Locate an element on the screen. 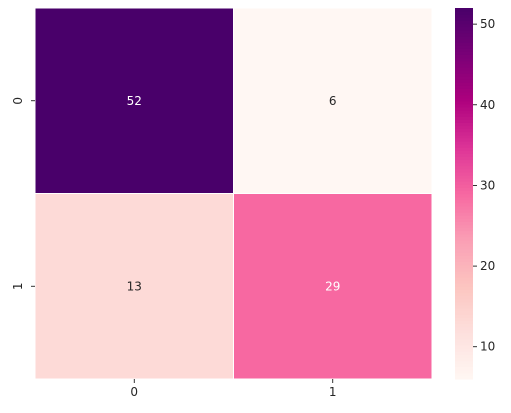  cell-label-r1-c0: 13 is located at coordinates (134, 286).